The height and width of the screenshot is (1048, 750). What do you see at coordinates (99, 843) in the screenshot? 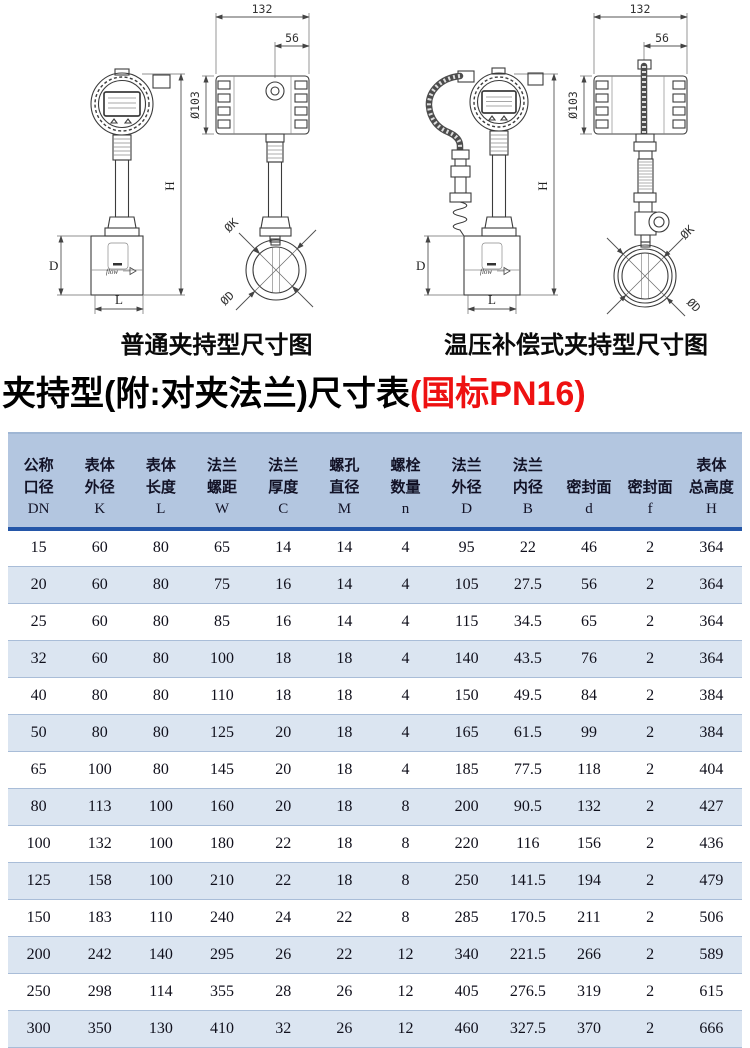
I see `table-cell: 132` at bounding box center [99, 843].